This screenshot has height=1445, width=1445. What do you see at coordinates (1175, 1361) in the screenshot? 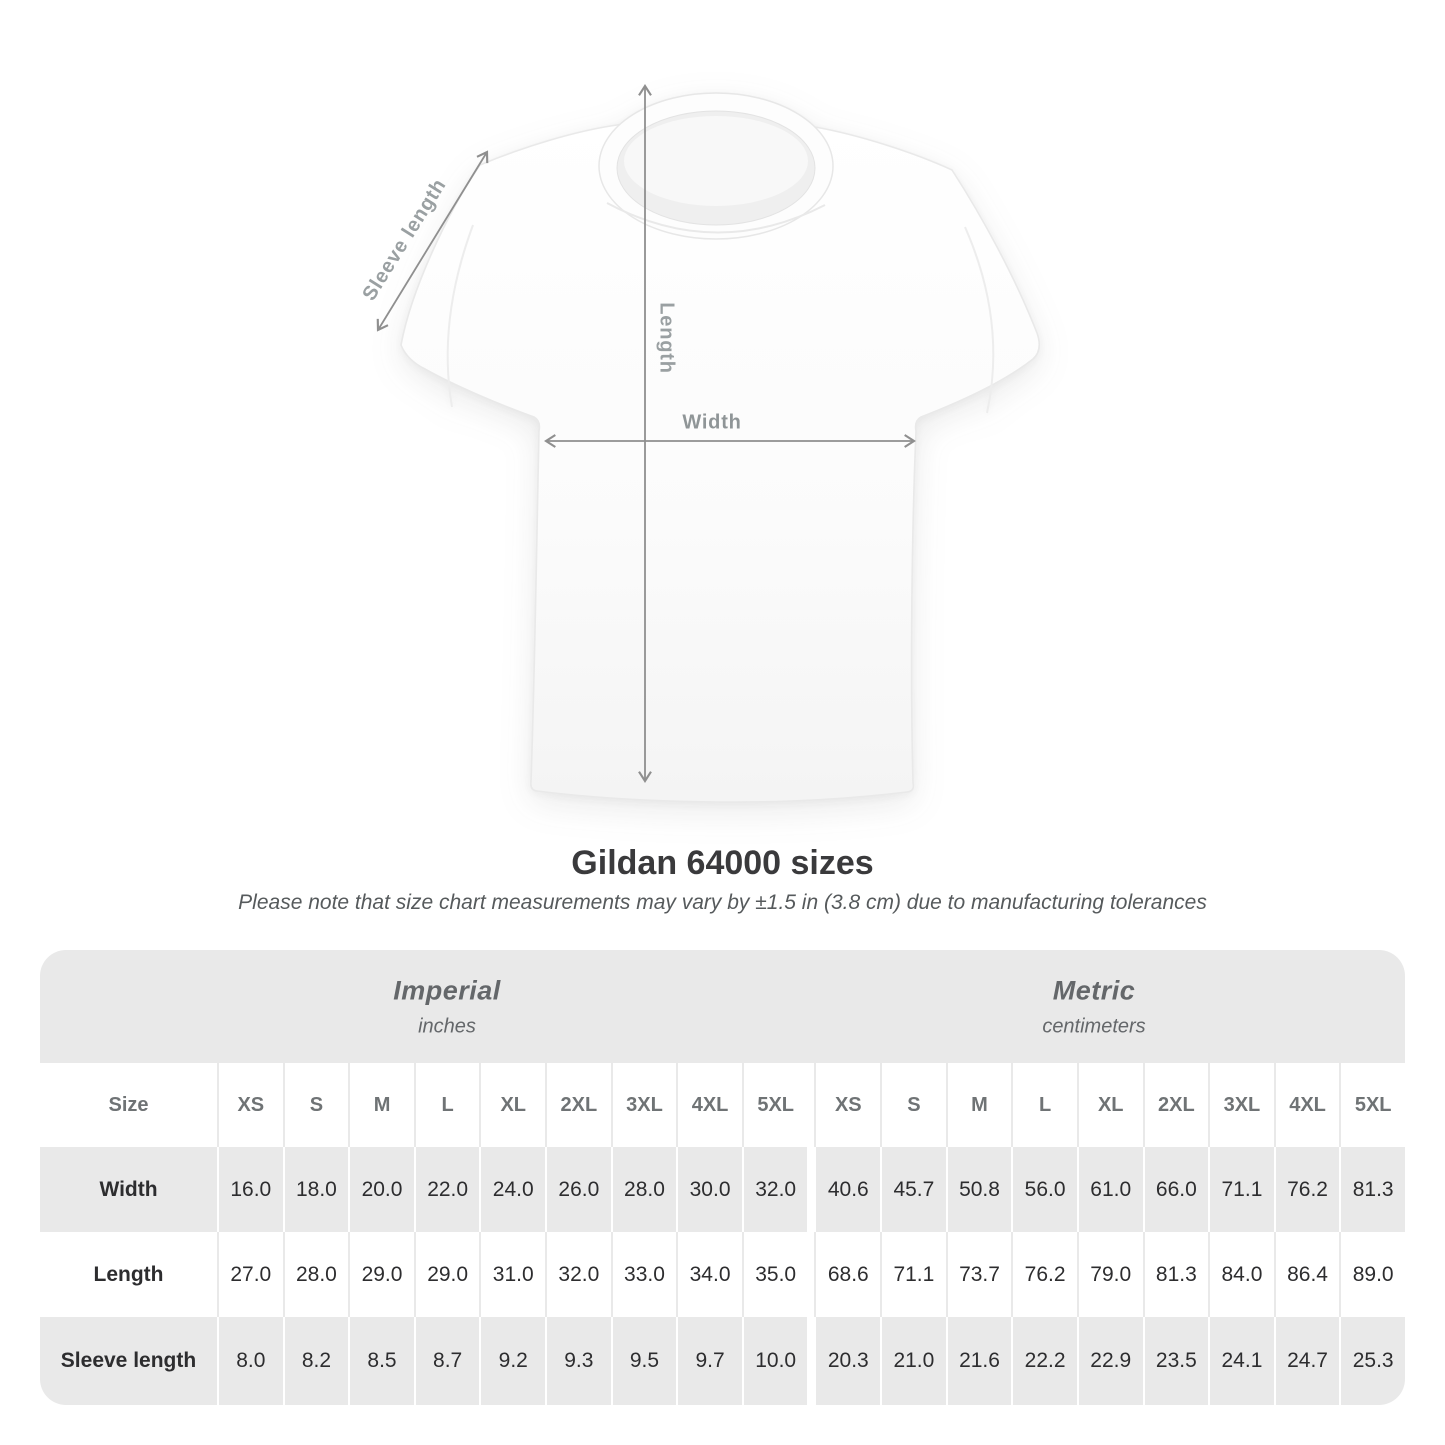
I see `table-cell: 23.5` at bounding box center [1175, 1361].